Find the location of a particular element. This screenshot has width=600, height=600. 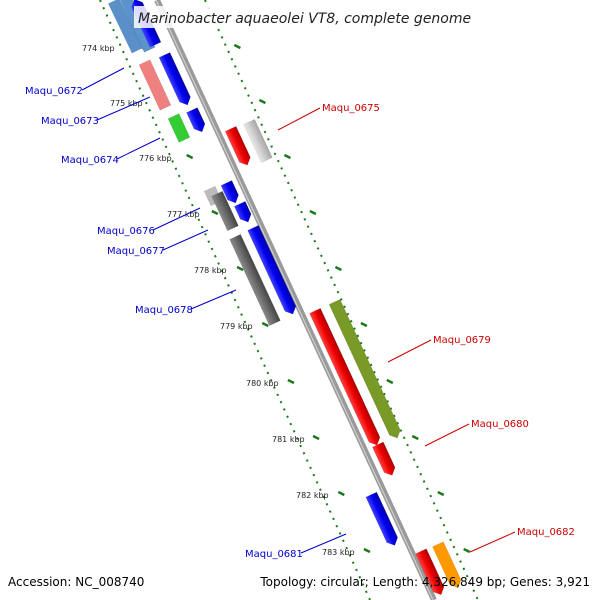

title-backdrop is located at coordinates (293, 17).